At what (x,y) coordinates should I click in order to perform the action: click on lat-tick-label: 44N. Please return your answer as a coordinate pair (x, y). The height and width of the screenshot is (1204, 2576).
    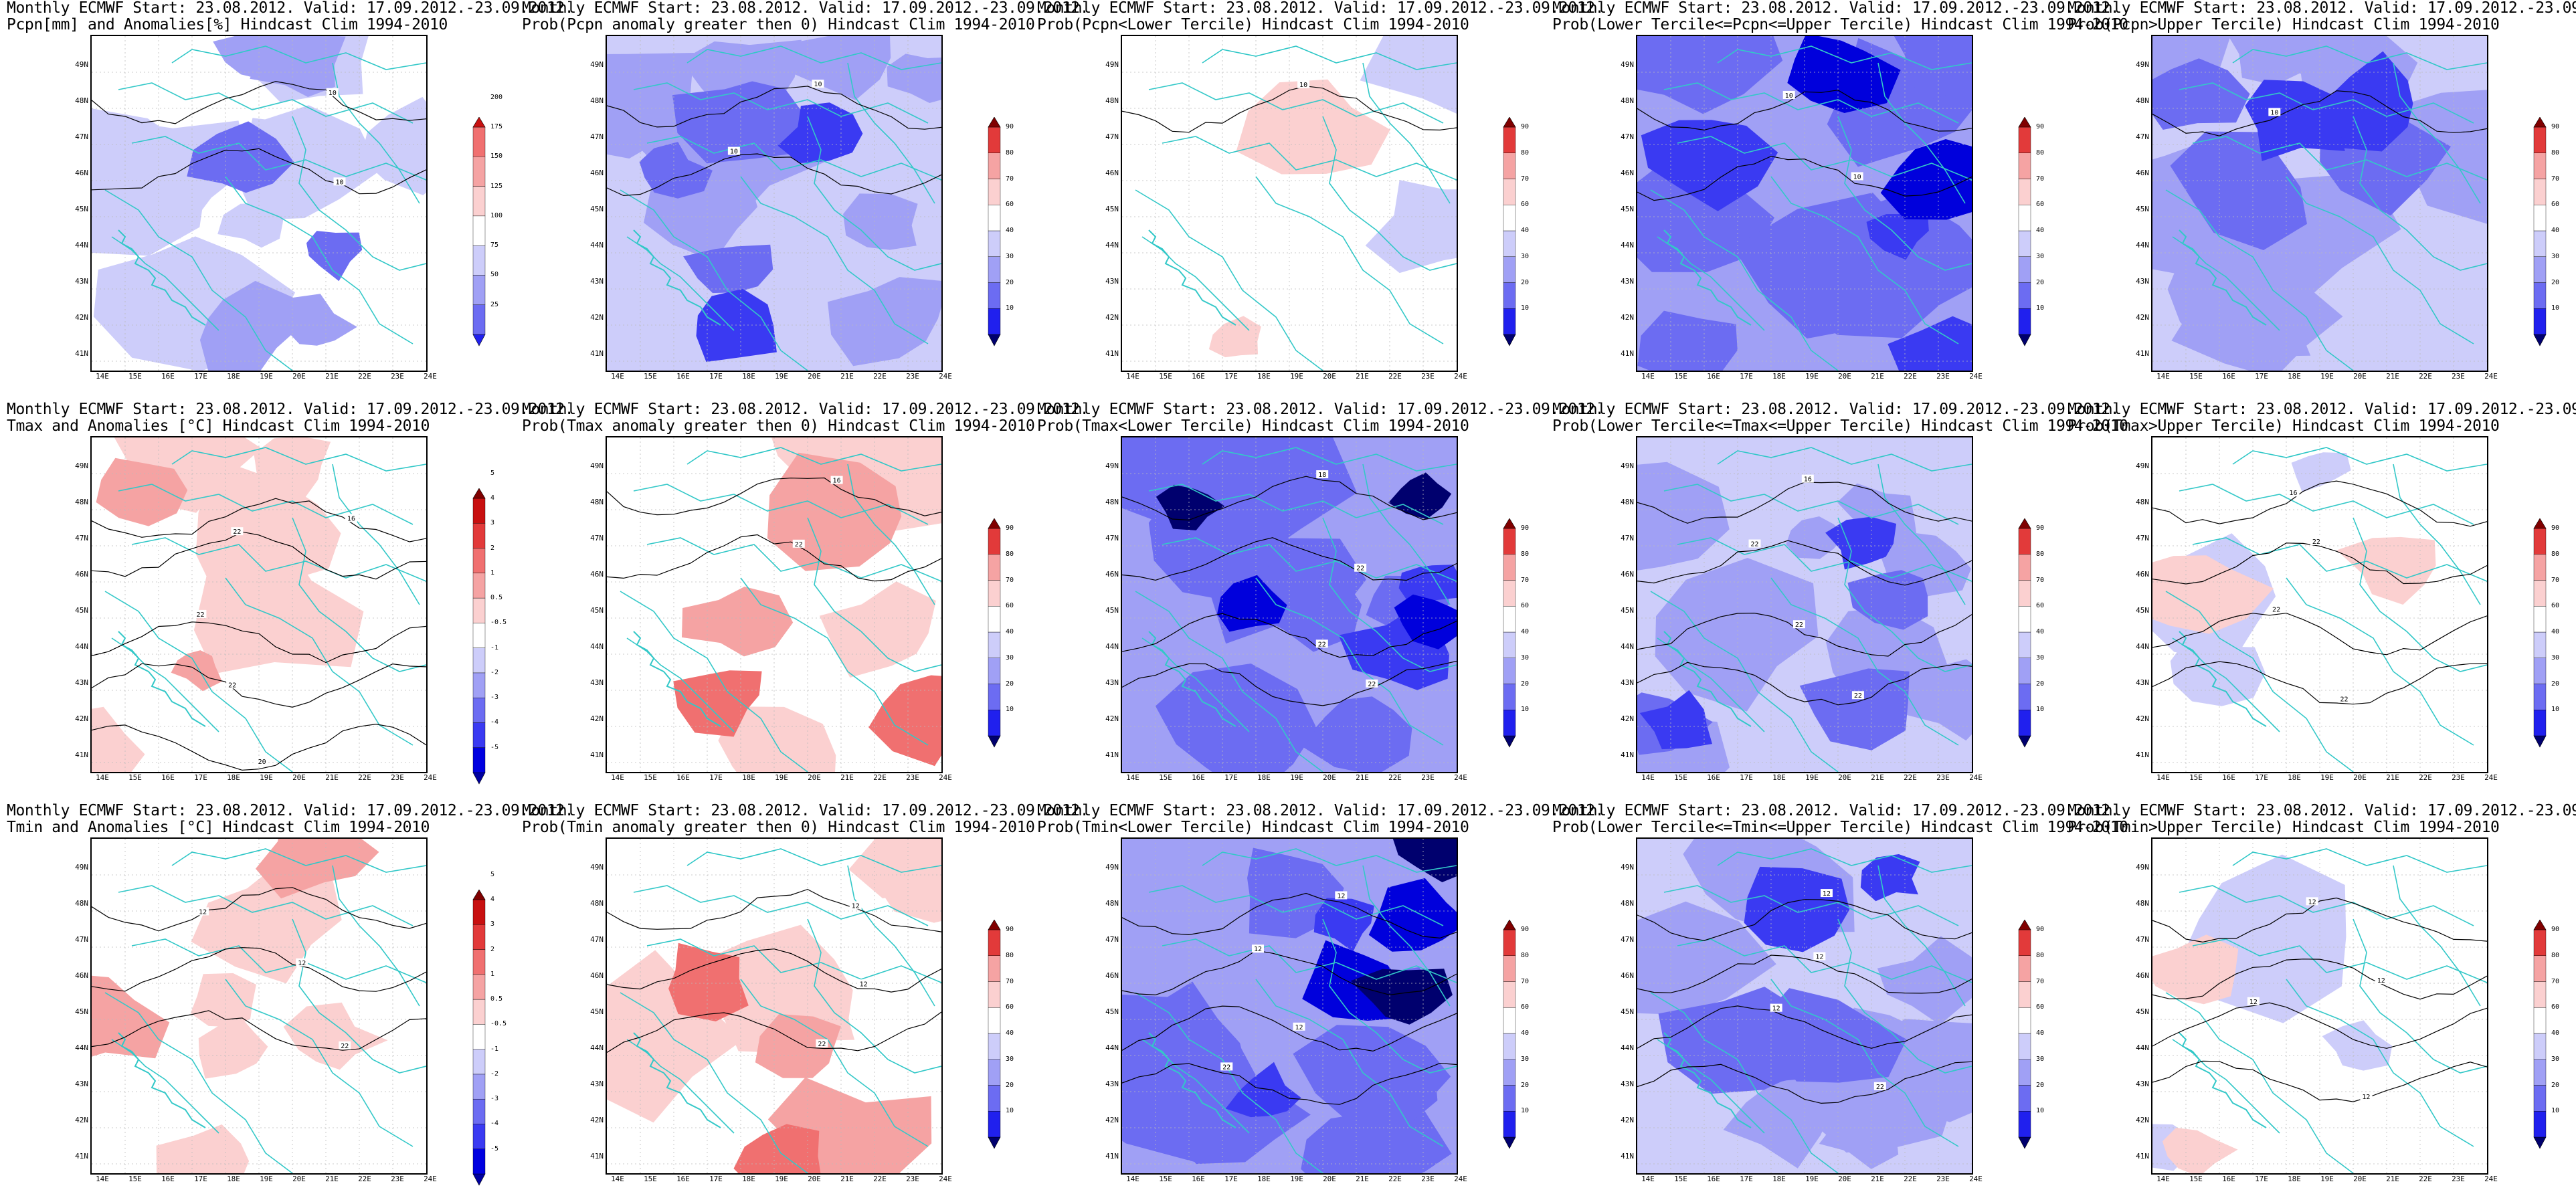
    Looking at the image, I should click on (2142, 245).